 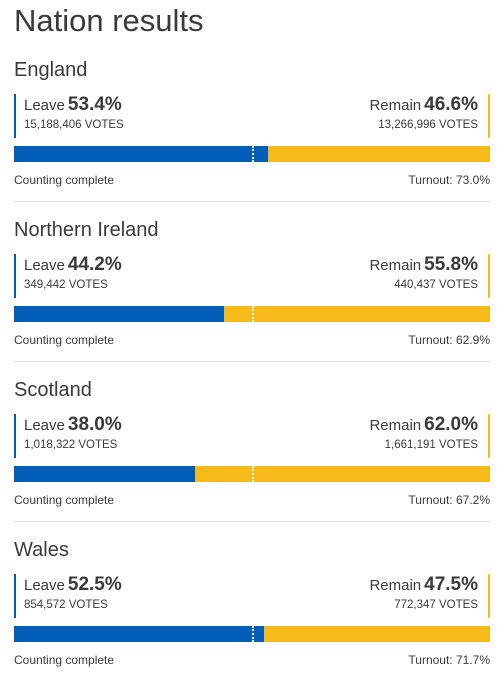 I want to click on turnout: Turnout: 73.0%, so click(x=449, y=180).